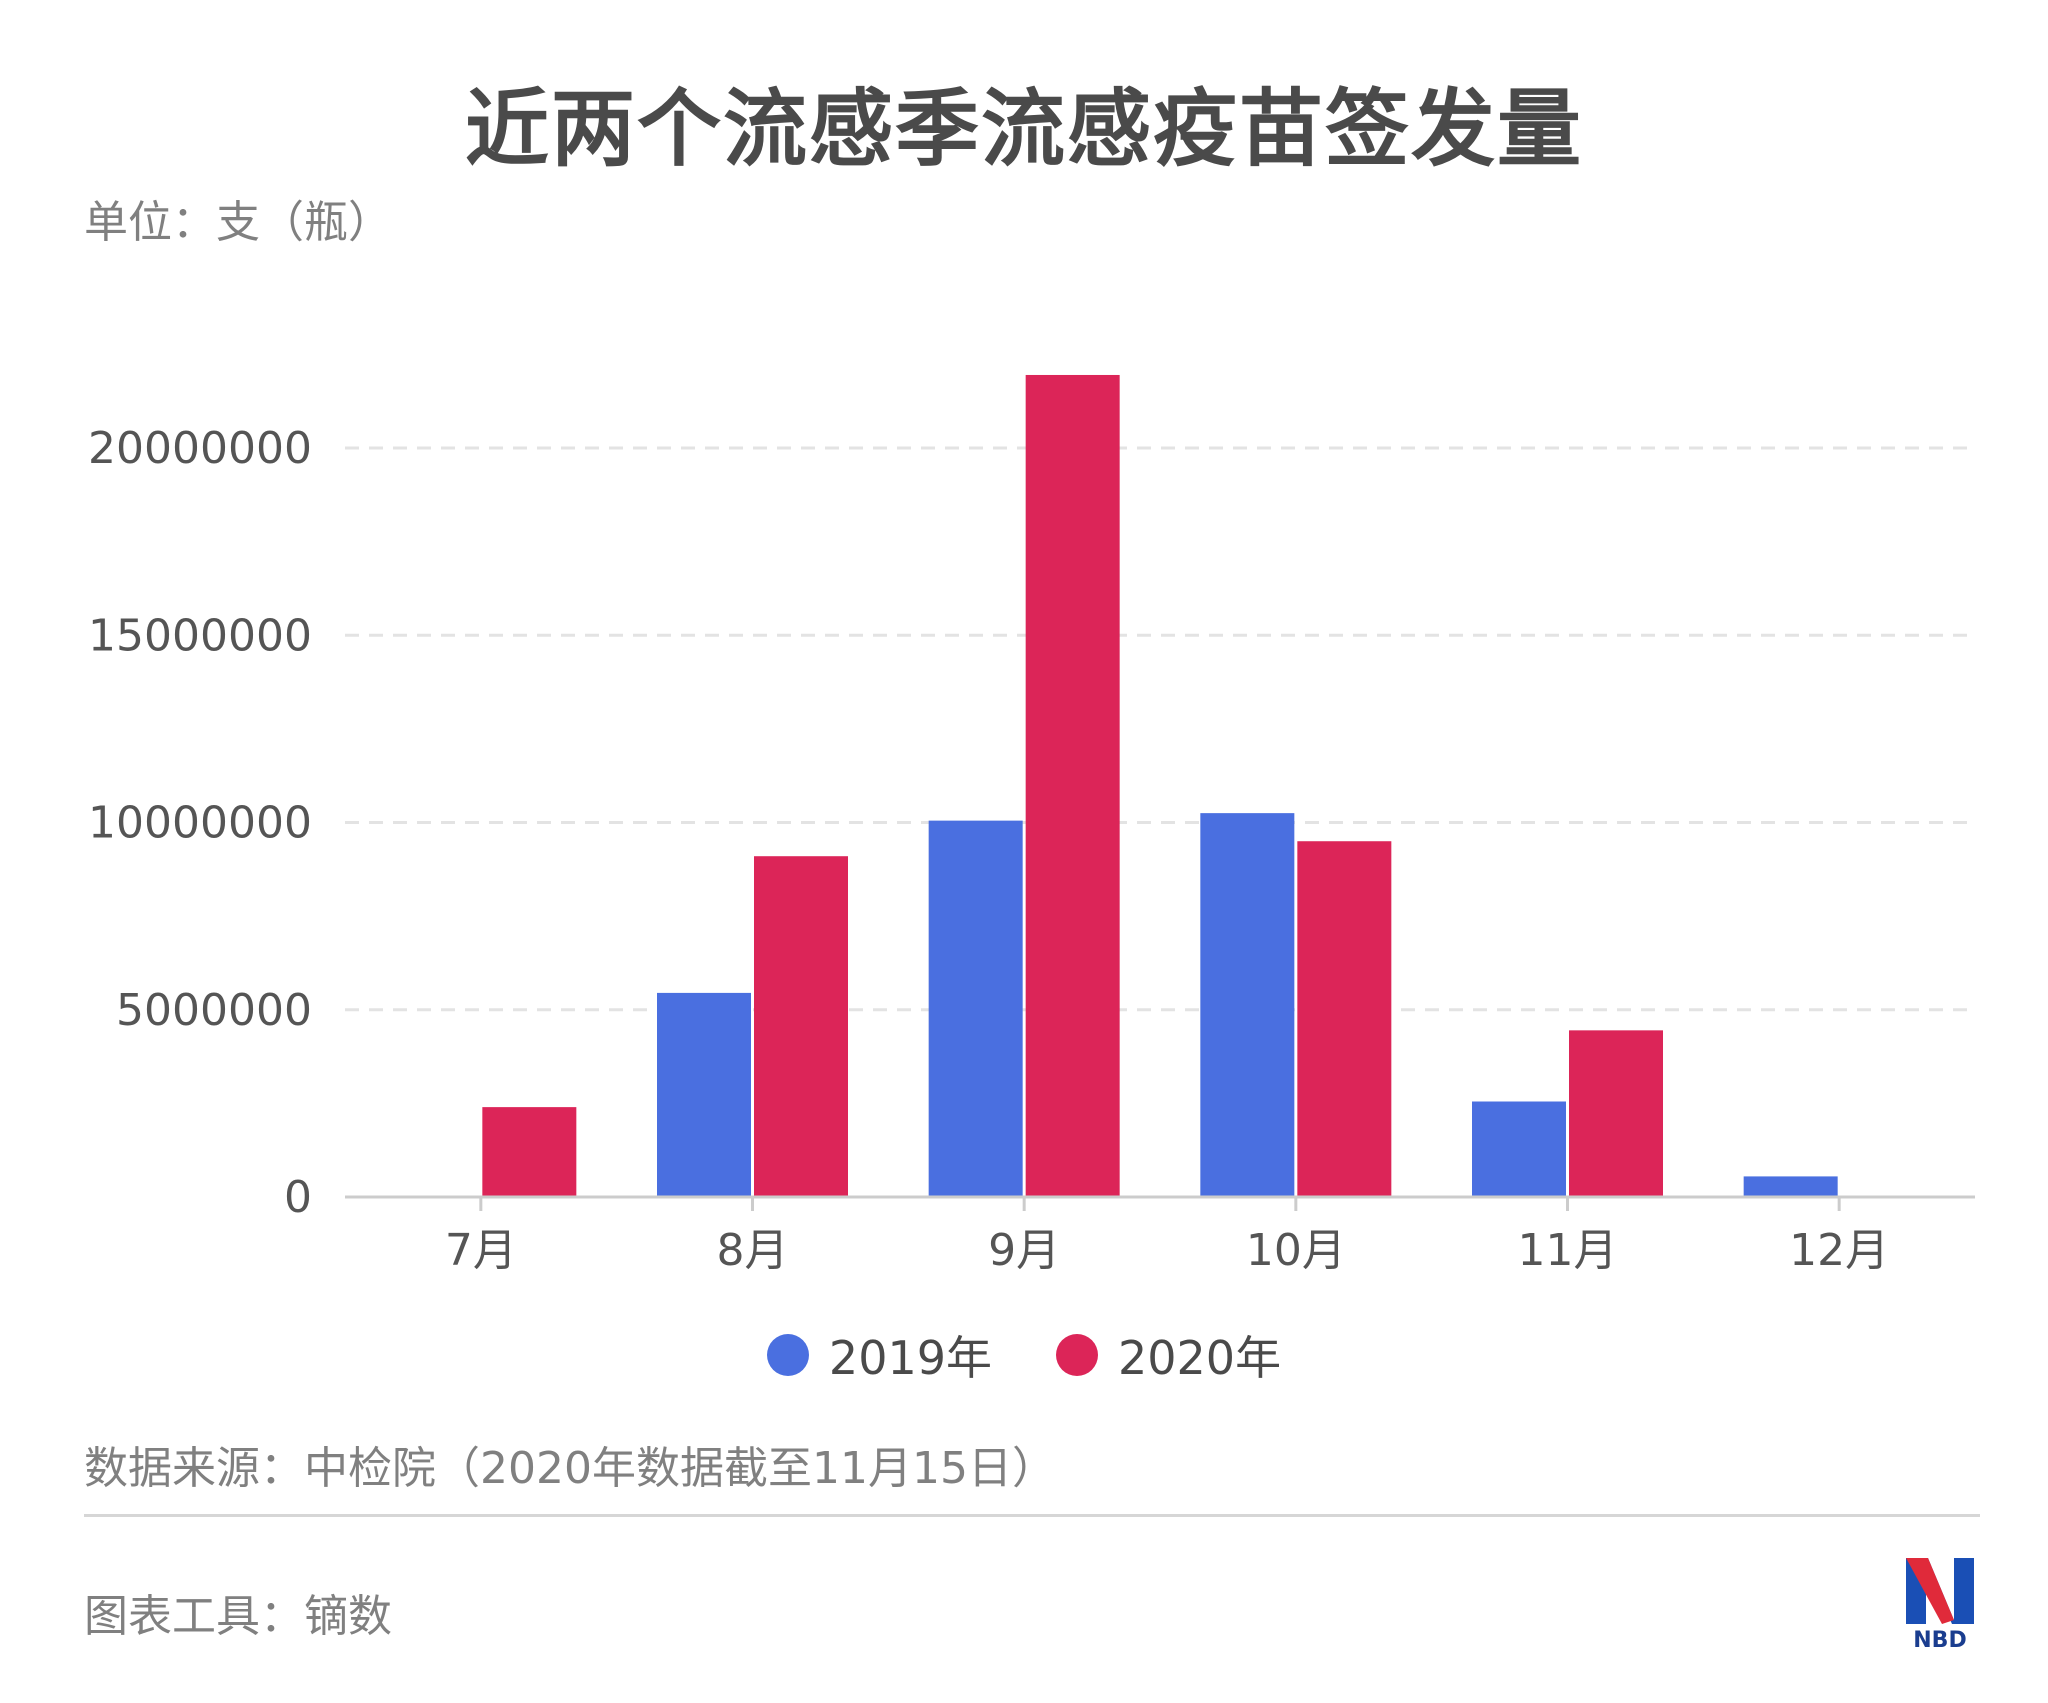 This screenshot has width=2048, height=1703. I want to click on x-tick-label: 8月, so click(753, 1250).